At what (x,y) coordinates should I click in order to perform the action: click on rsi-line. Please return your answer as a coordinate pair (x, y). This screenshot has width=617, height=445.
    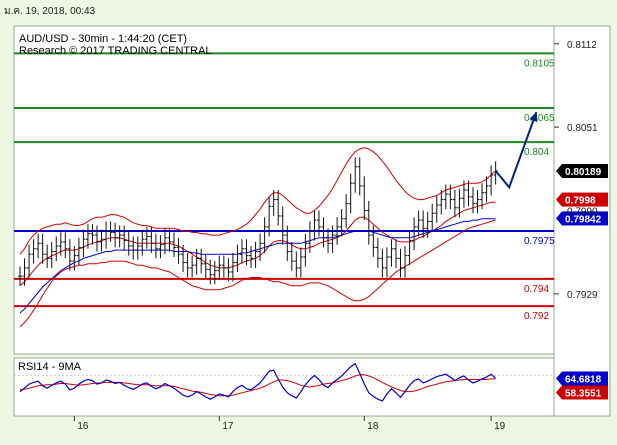
    Looking at the image, I should click on (258, 382).